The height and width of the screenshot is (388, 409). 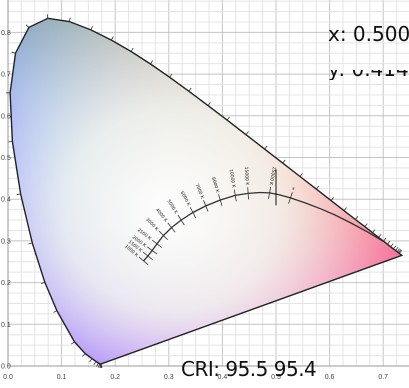 I want to click on x-tick-label: 0.3, so click(x=169, y=377).